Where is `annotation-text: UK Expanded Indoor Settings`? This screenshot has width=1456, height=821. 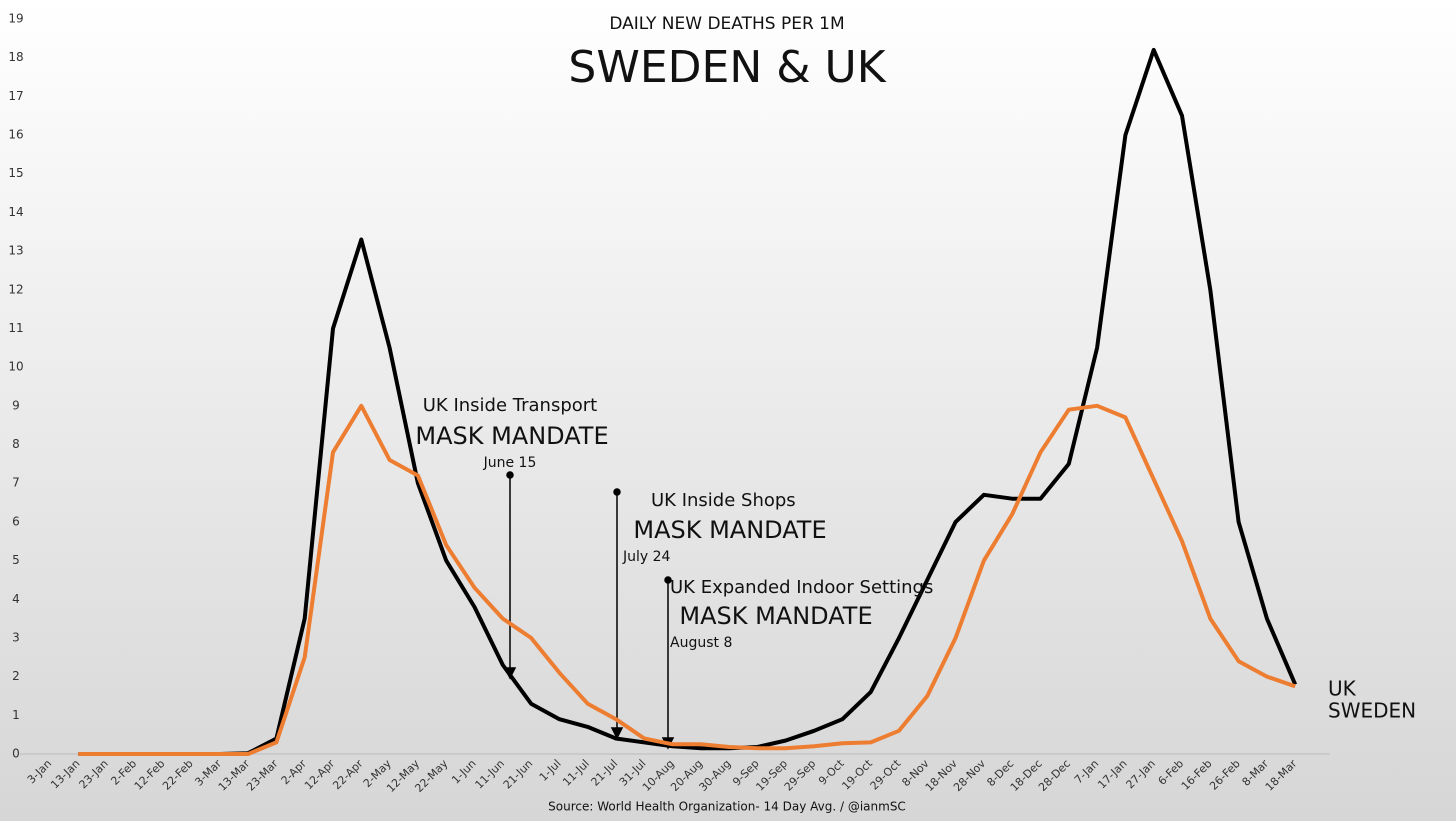 annotation-text: UK Expanded Indoor Settings is located at coordinates (801, 587).